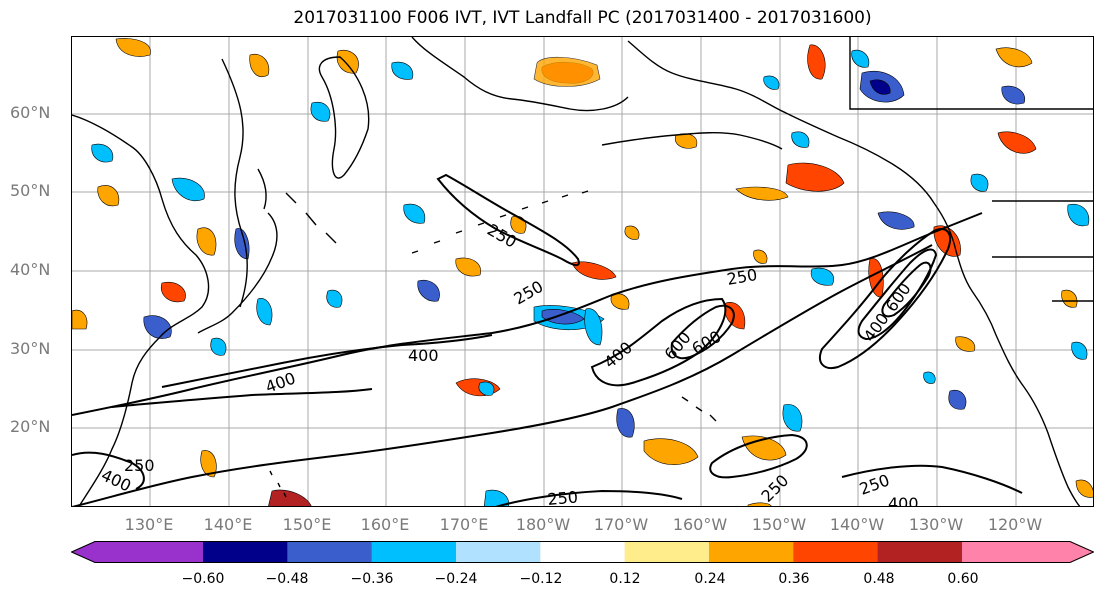 The image size is (1105, 601). Describe the element at coordinates (543, 524) in the screenshot. I see `longitude-label: 180°W` at that location.